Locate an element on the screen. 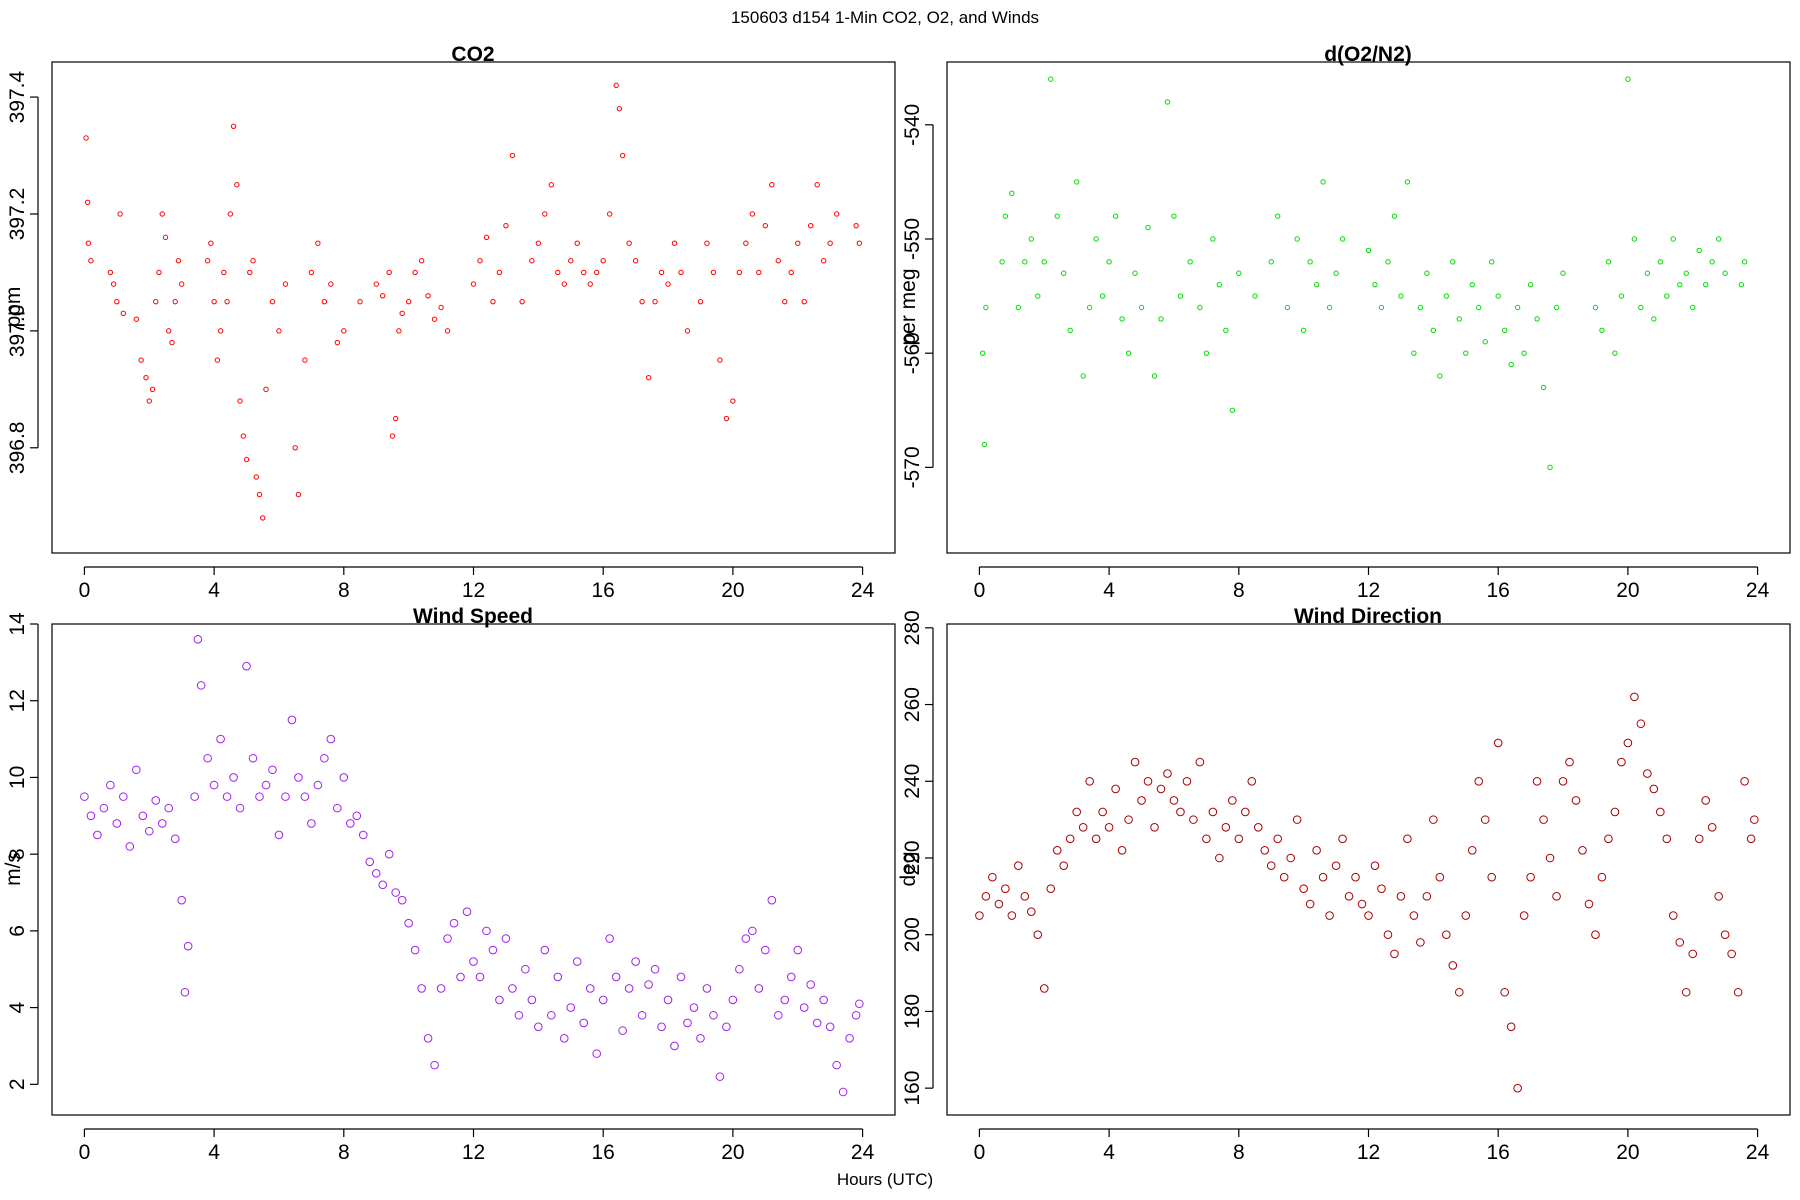  wind-direction-y-tick-label: 240 is located at coordinates (912, 781).